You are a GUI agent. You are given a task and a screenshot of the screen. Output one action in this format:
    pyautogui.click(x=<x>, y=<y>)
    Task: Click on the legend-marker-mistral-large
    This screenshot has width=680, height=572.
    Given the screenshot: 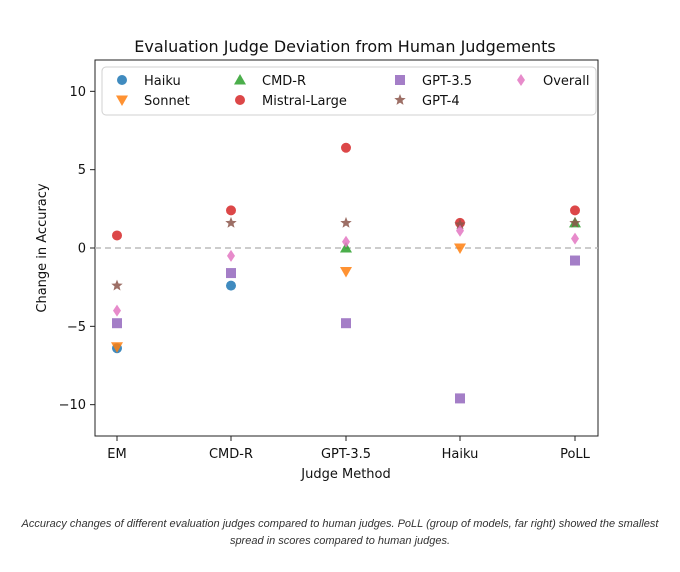 What is the action you would take?
    pyautogui.click(x=240, y=100)
    